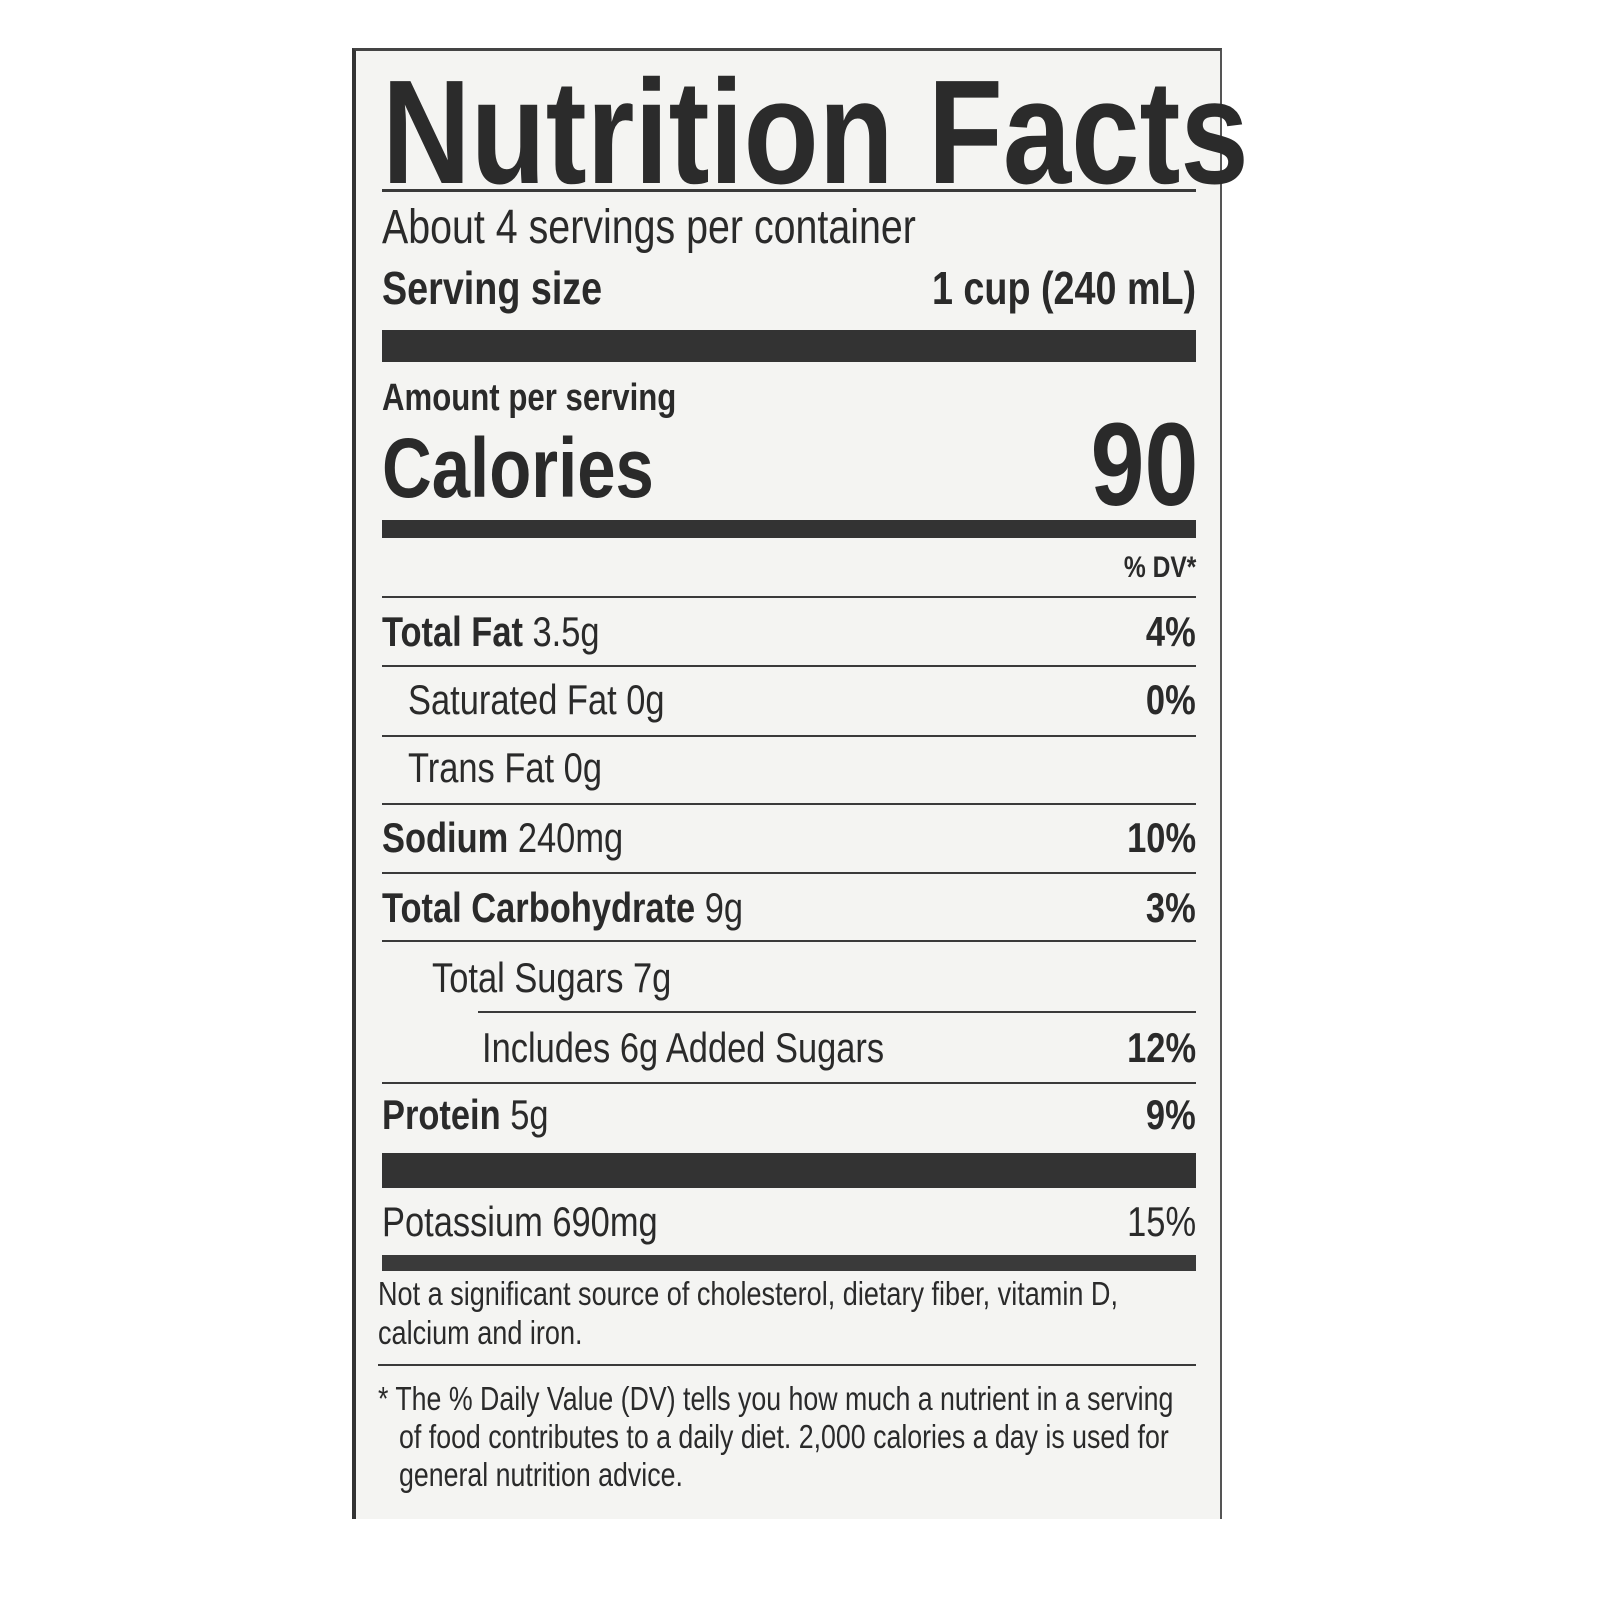 This screenshot has height=1600, width=1600. Describe the element at coordinates (492, 288) in the screenshot. I see `serving-size-label: Serving size` at that location.